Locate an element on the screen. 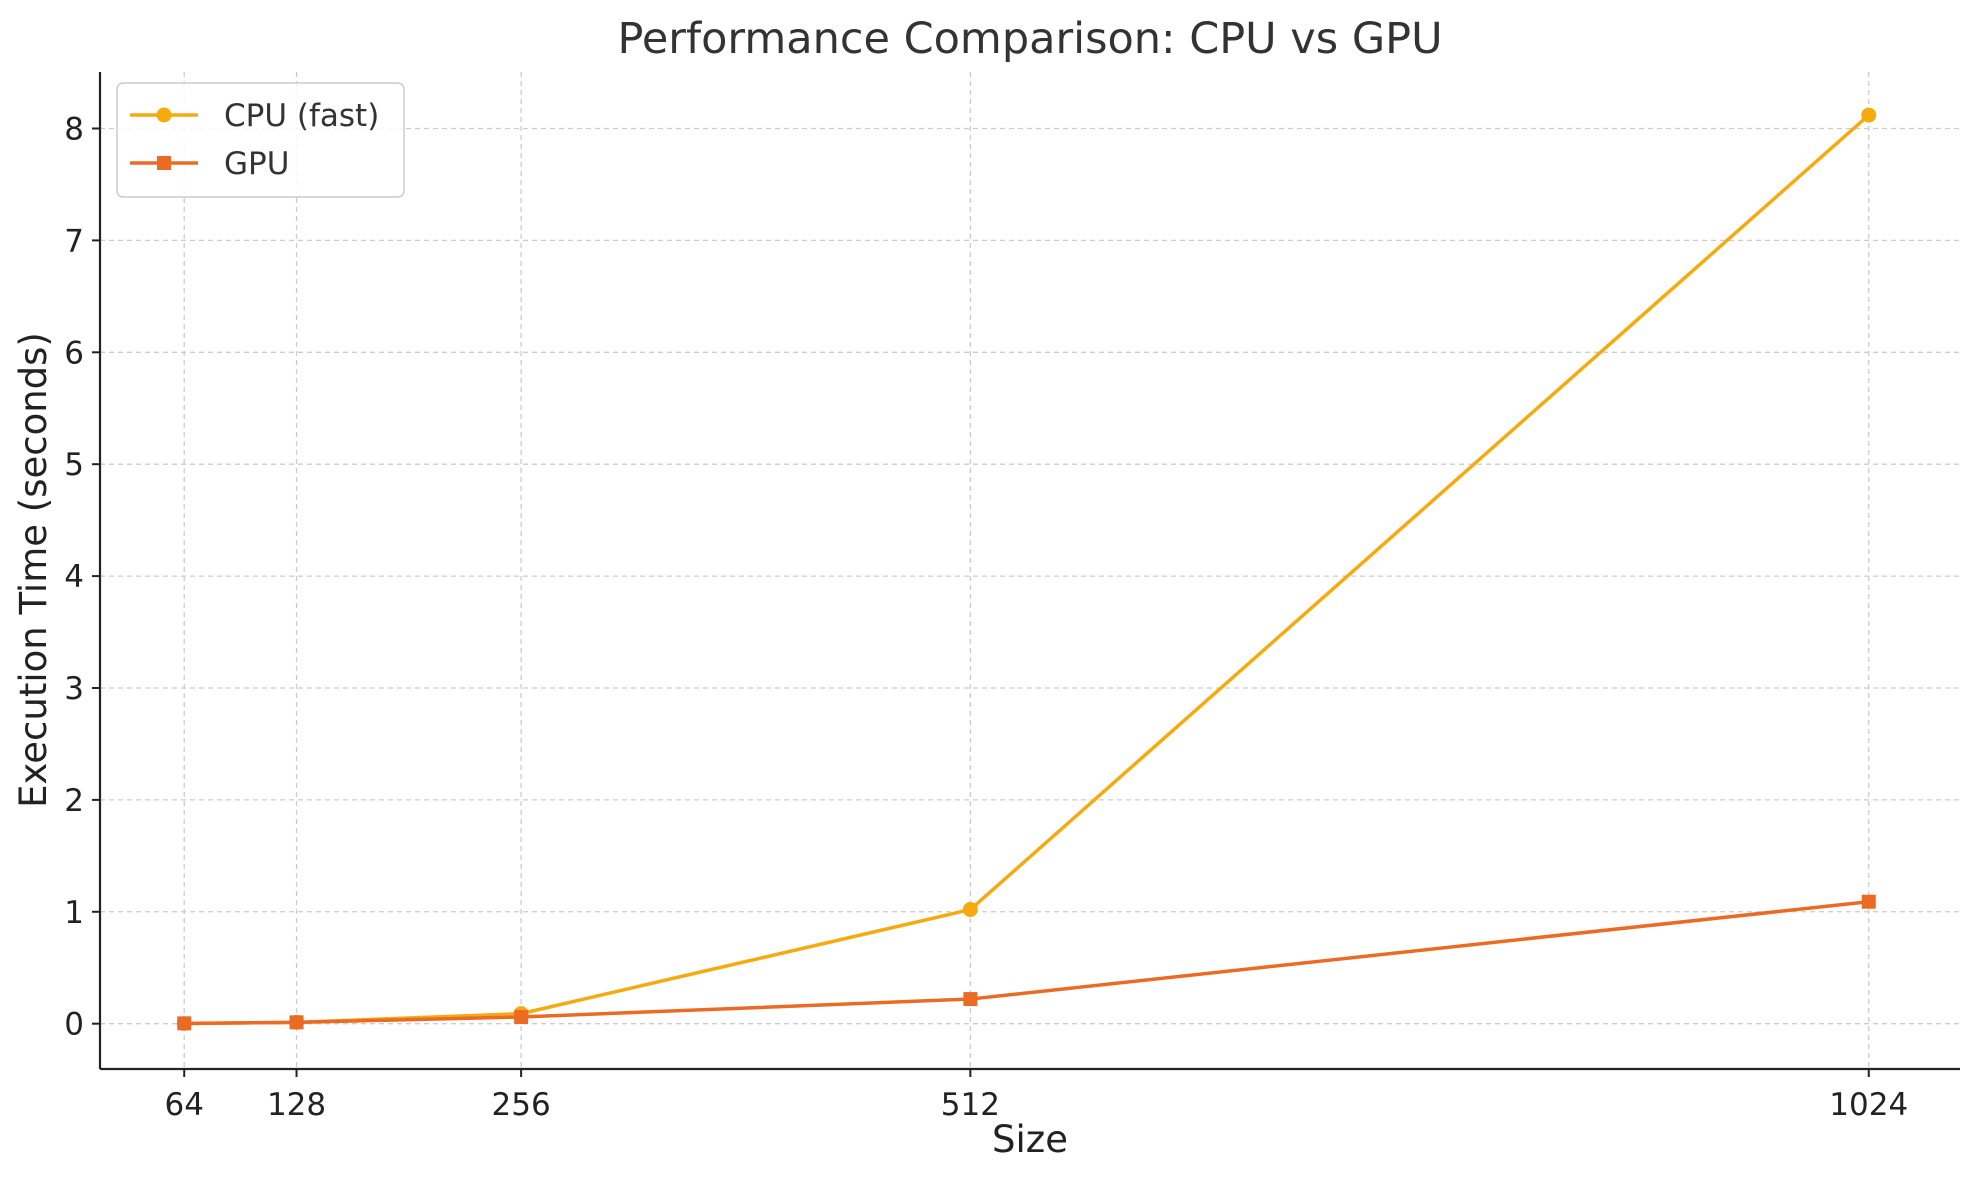 This screenshot has width=1979, height=1180. x-tick-label: 1024 is located at coordinates (1868, 1105).